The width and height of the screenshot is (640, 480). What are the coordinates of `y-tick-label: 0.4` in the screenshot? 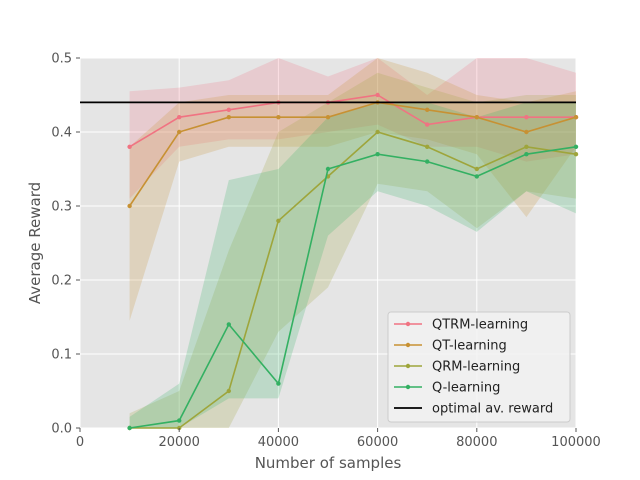 It's located at (61, 133).